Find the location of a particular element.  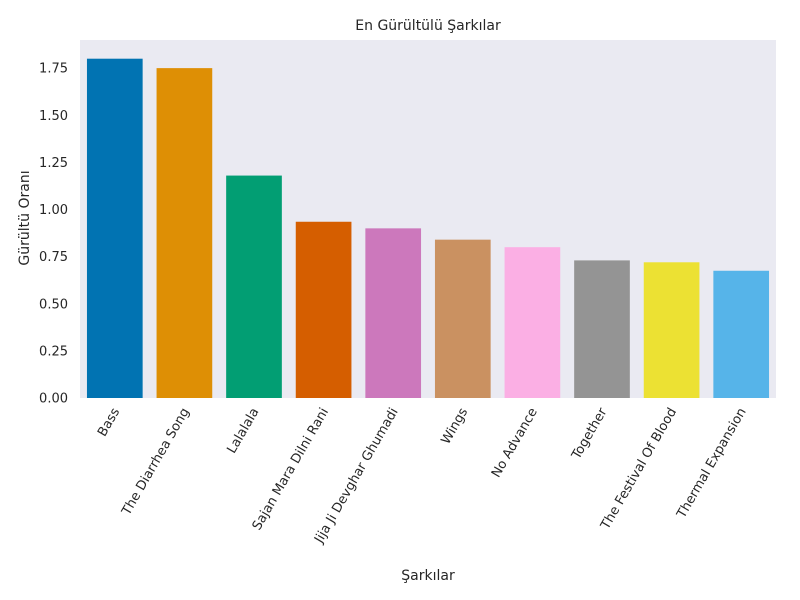

x-tick-label: Jija Ji Devghar Ghumadi is located at coordinates (356, 476).